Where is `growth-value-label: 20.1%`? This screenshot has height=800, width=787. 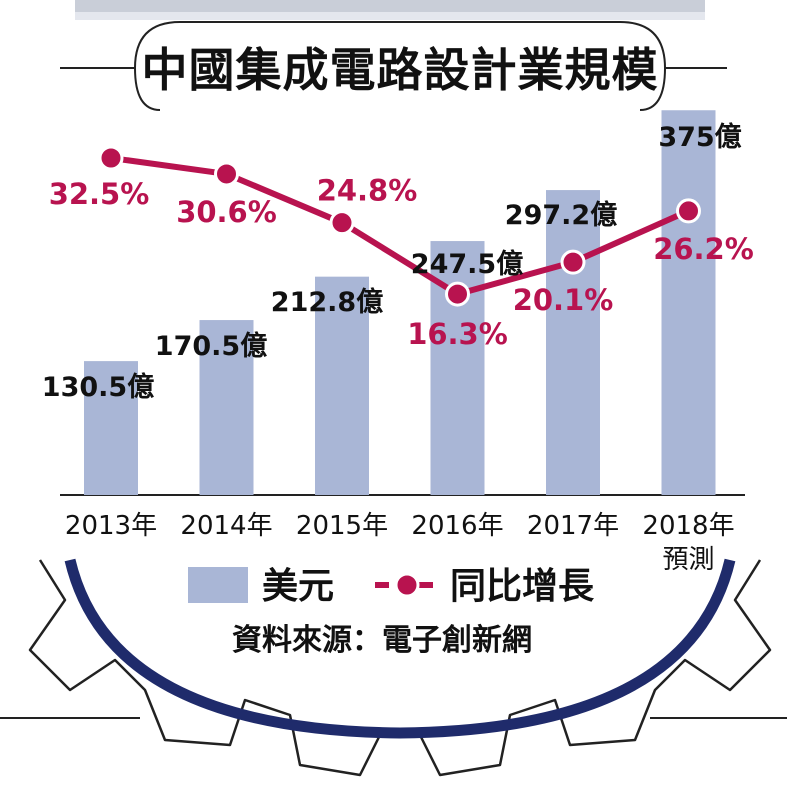
growth-value-label: 20.1% is located at coordinates (563, 300).